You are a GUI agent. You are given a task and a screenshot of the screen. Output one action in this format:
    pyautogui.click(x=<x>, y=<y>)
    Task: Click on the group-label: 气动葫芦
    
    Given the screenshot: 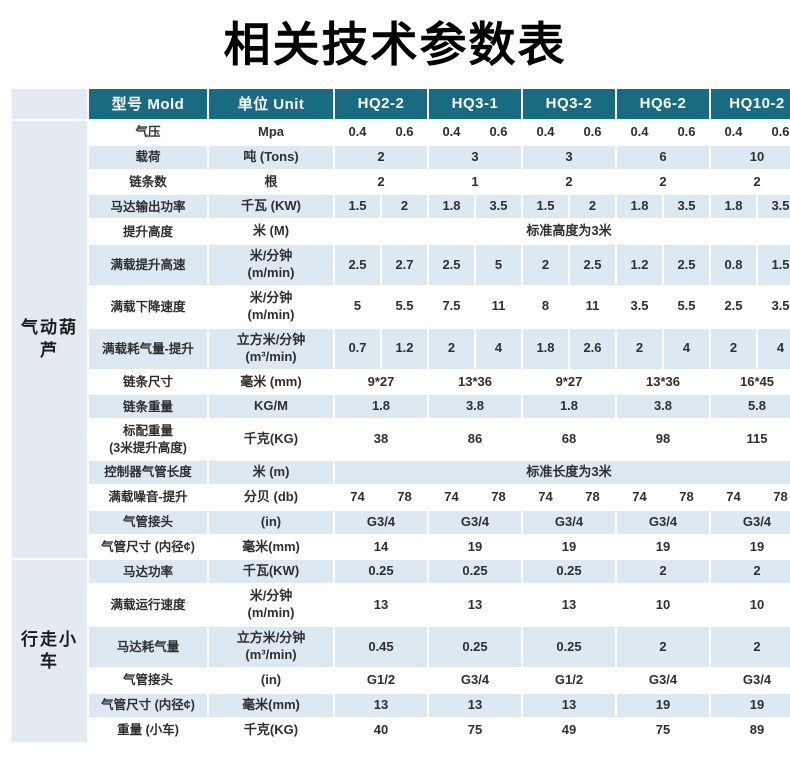 What is the action you would take?
    pyautogui.click(x=49, y=339)
    